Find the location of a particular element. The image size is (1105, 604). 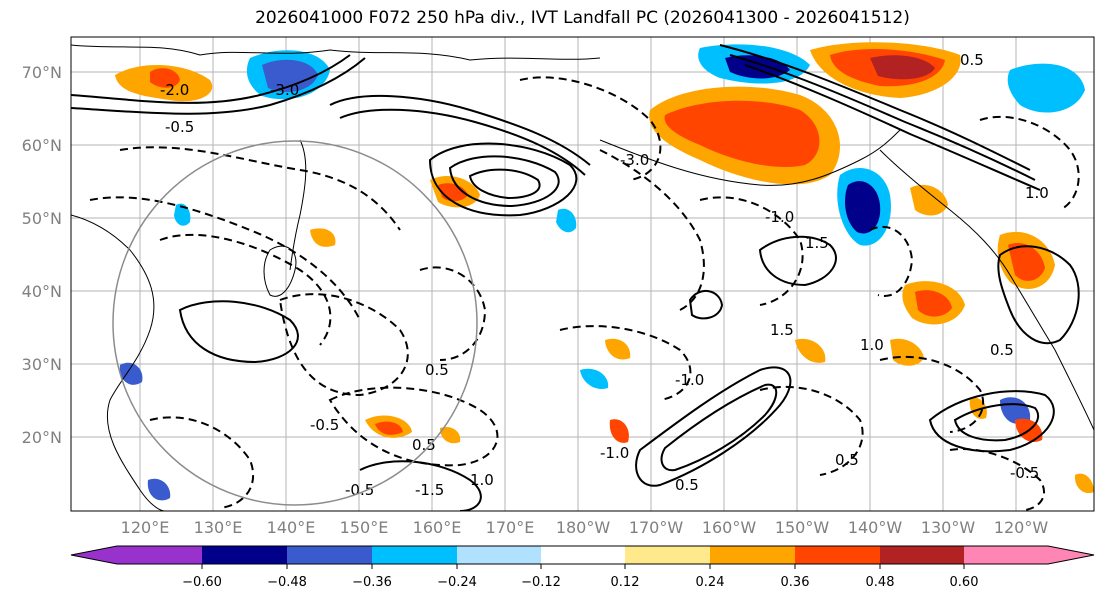

latitude-label: 60°N is located at coordinates (42, 145).